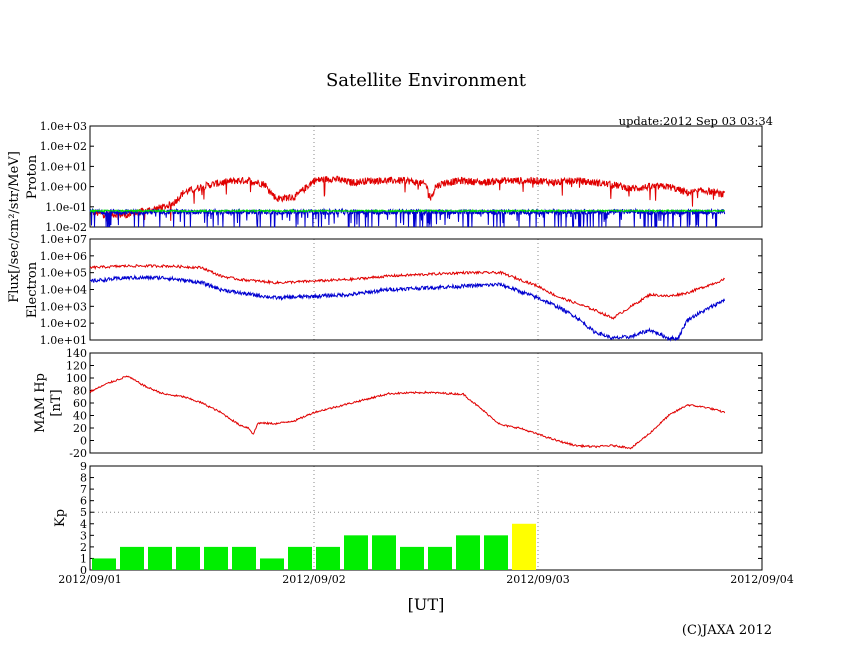 Image resolution: width=846 pixels, height=655 pixels. I want to click on hp-ytick-label: 40, so click(80, 416).